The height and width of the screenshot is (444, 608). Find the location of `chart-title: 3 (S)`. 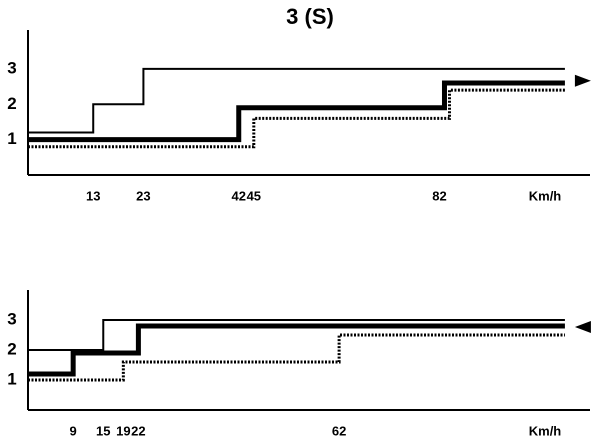

chart-title: 3 (S) is located at coordinates (310, 16).